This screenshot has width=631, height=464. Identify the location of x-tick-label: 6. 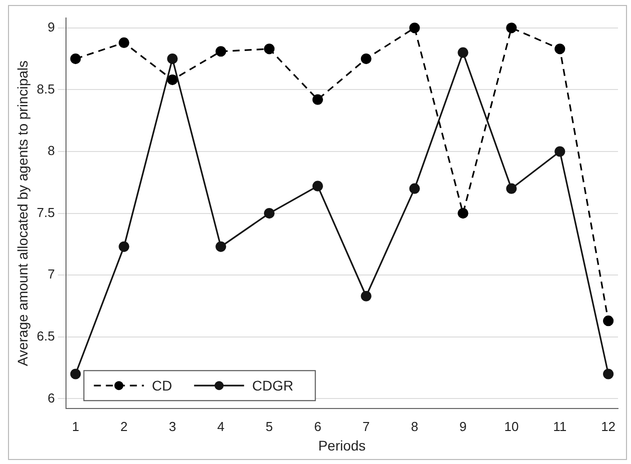
(318, 426).